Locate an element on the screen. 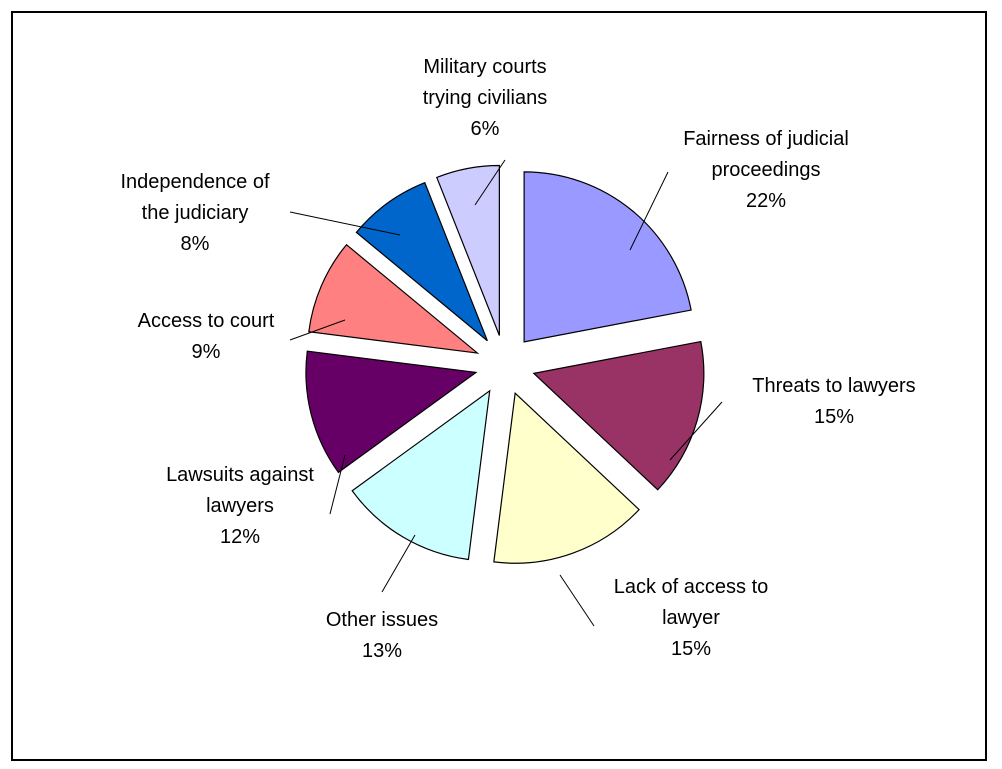  pie-slice-independence-of-the-judiciary is located at coordinates (421, 261).